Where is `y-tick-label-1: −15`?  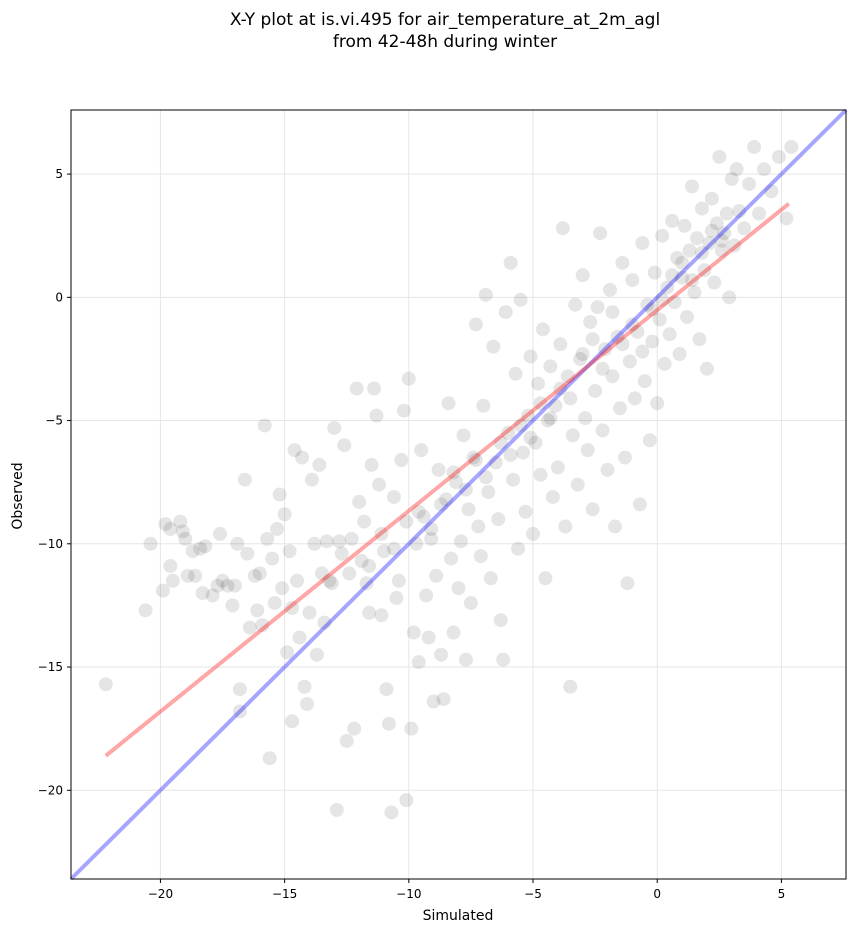
y-tick-label-1: −15 is located at coordinates (50, 667).